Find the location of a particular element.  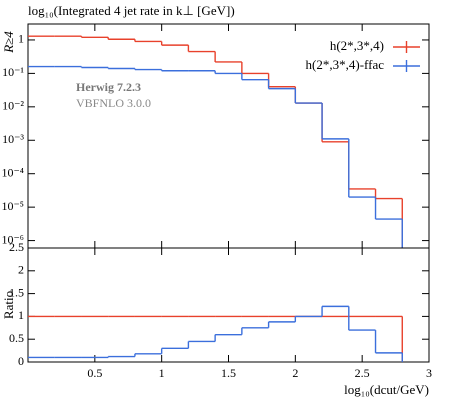

y-tick-label: 10⁻⁴ is located at coordinates (12, 172).